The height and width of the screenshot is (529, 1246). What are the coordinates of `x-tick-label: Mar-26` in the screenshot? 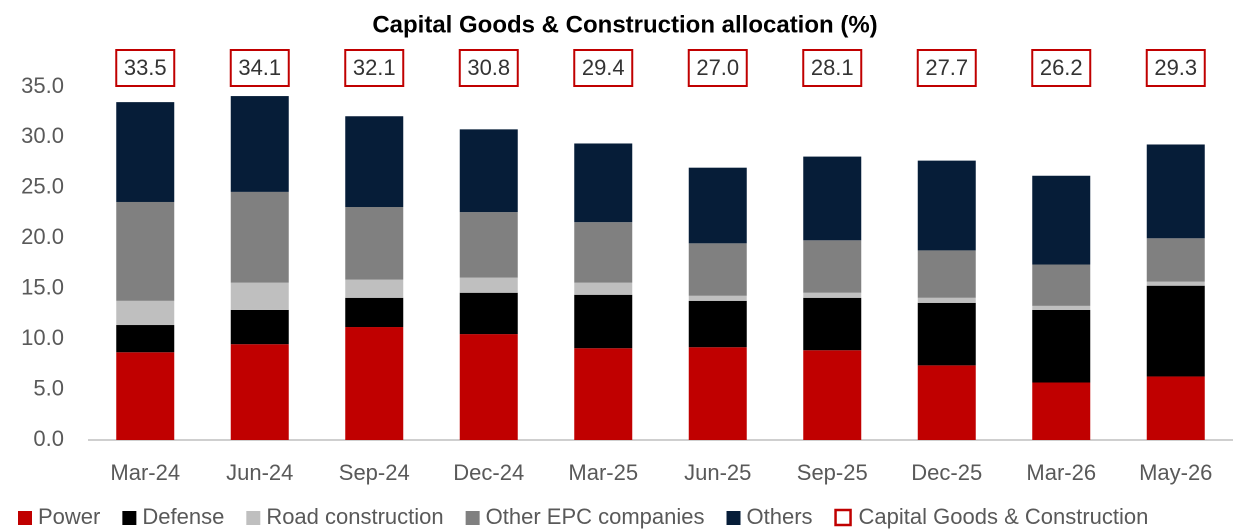 It's located at (1061, 472).